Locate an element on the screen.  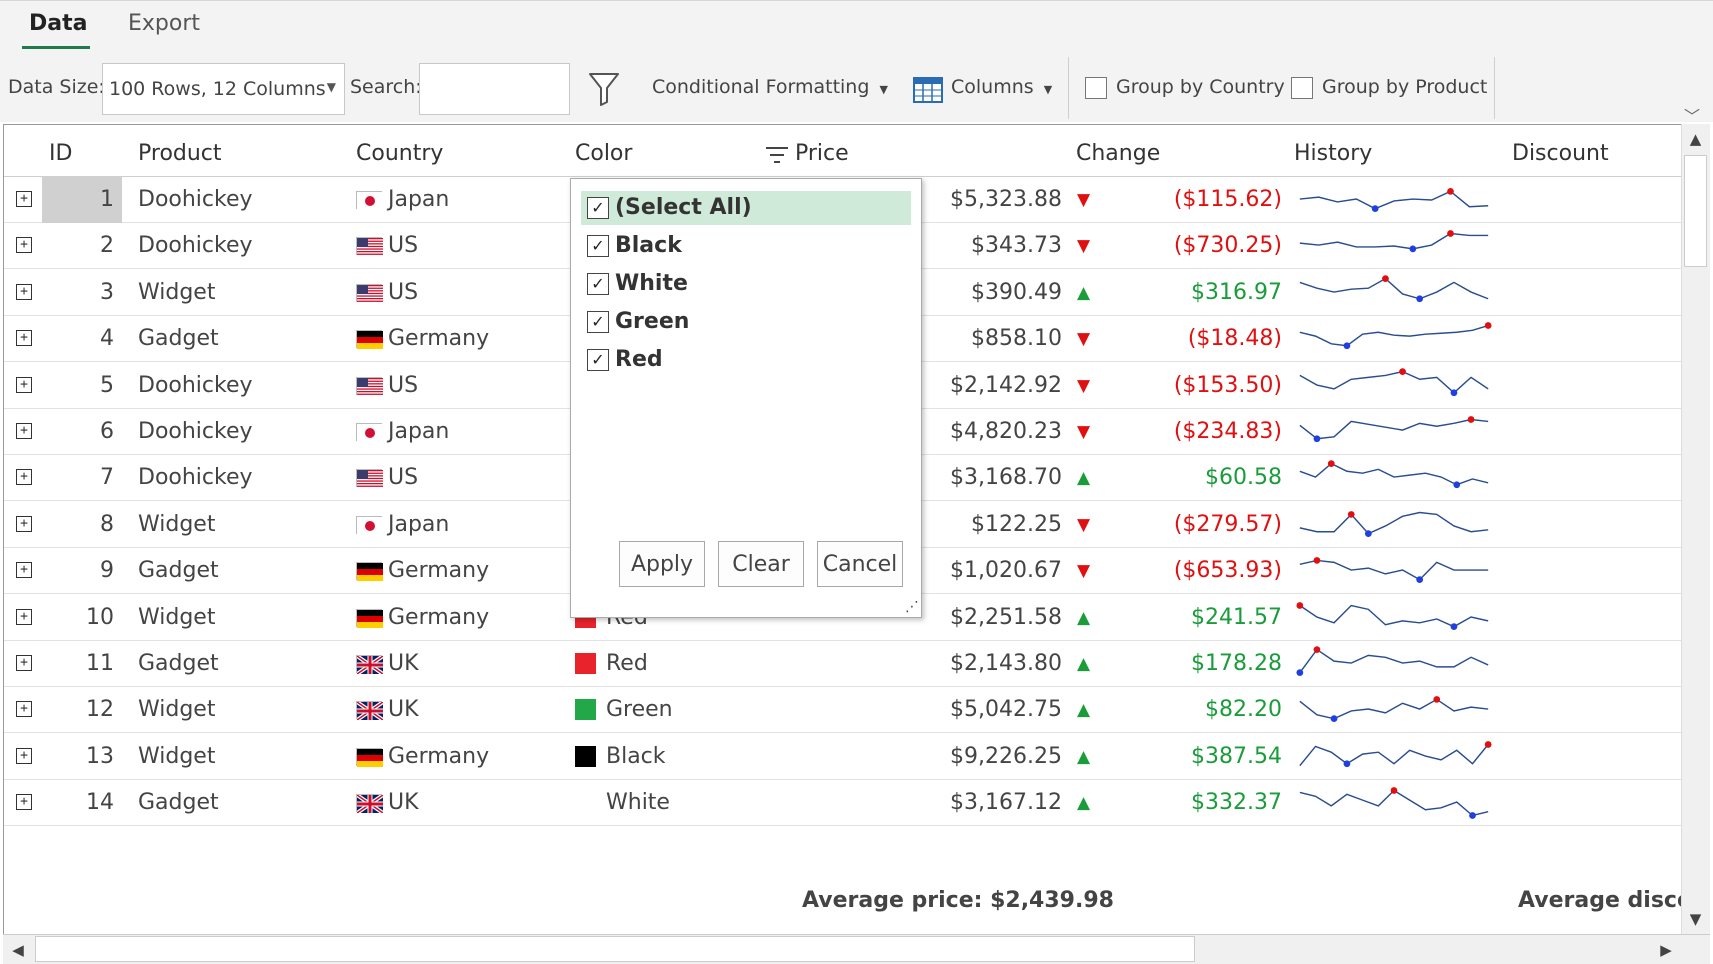
cell-price: $3,167.12 is located at coordinates (1006, 803).